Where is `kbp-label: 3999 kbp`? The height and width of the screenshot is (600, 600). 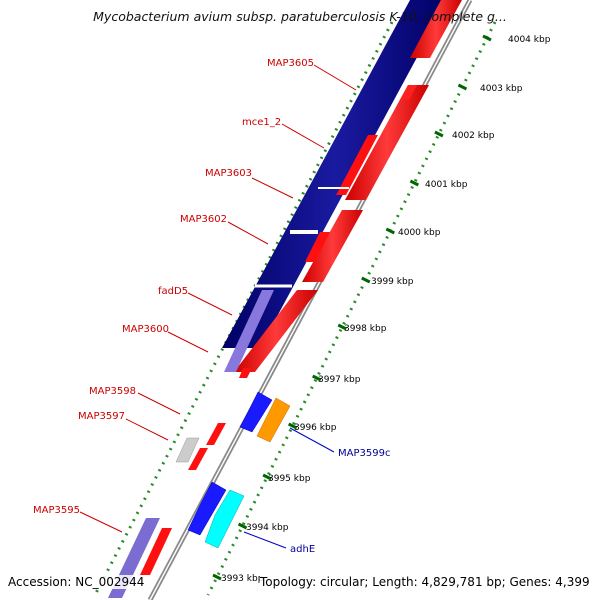 kbp-label: 3999 kbp is located at coordinates (392, 282).